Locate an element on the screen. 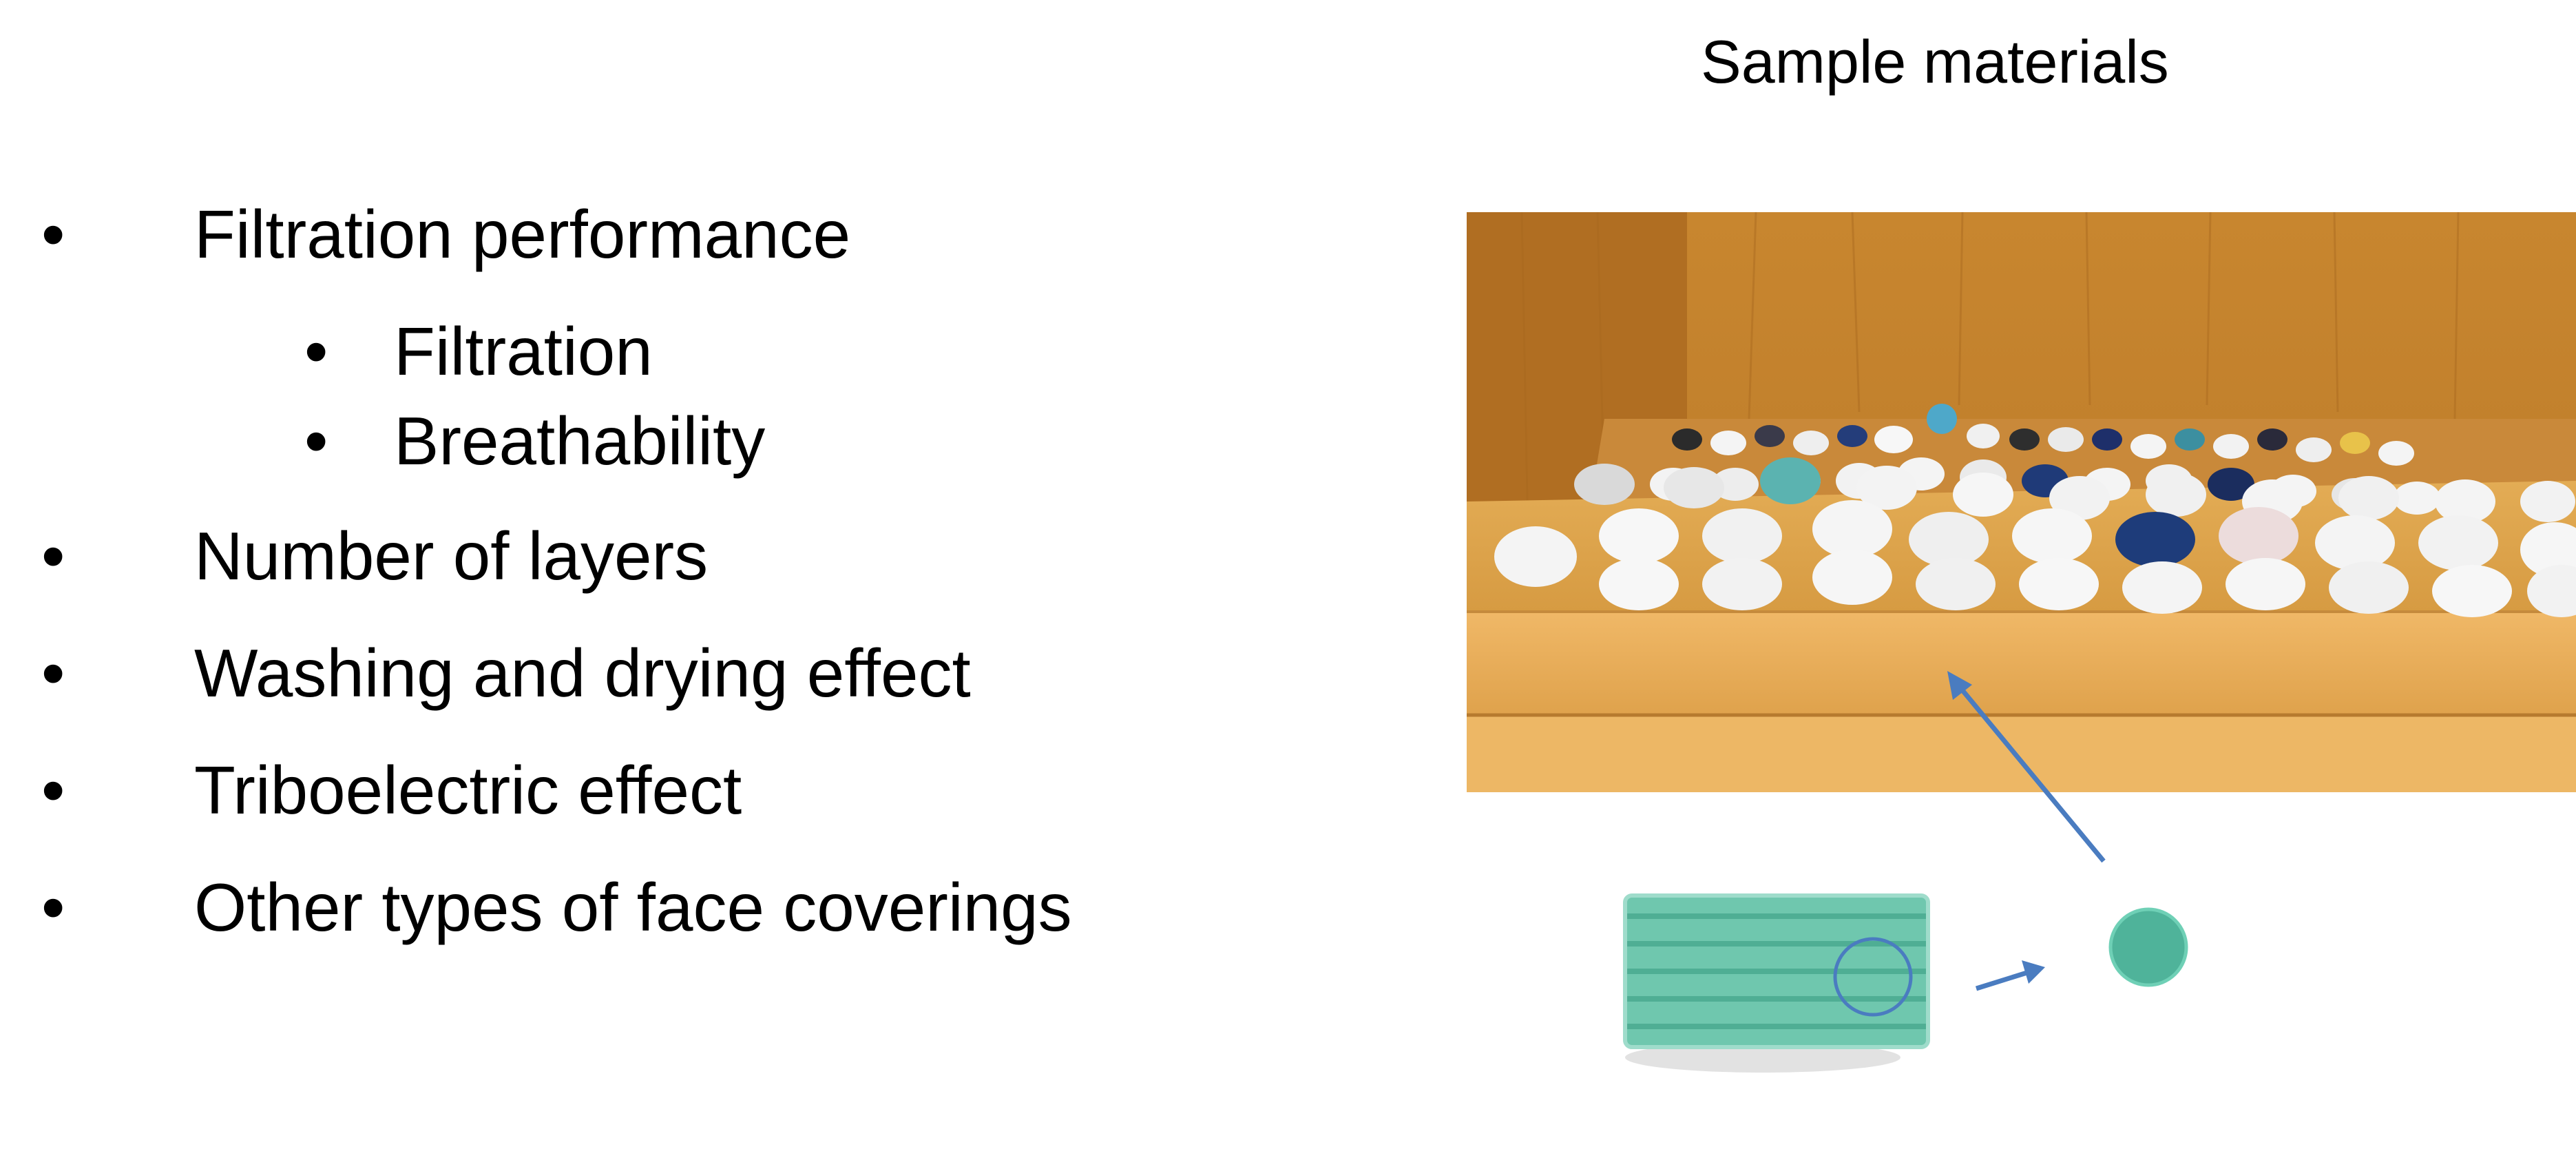 Image resolution: width=2576 pixels, height=1158 pixels. mask-sample-illustration is located at coordinates (1905, 983).